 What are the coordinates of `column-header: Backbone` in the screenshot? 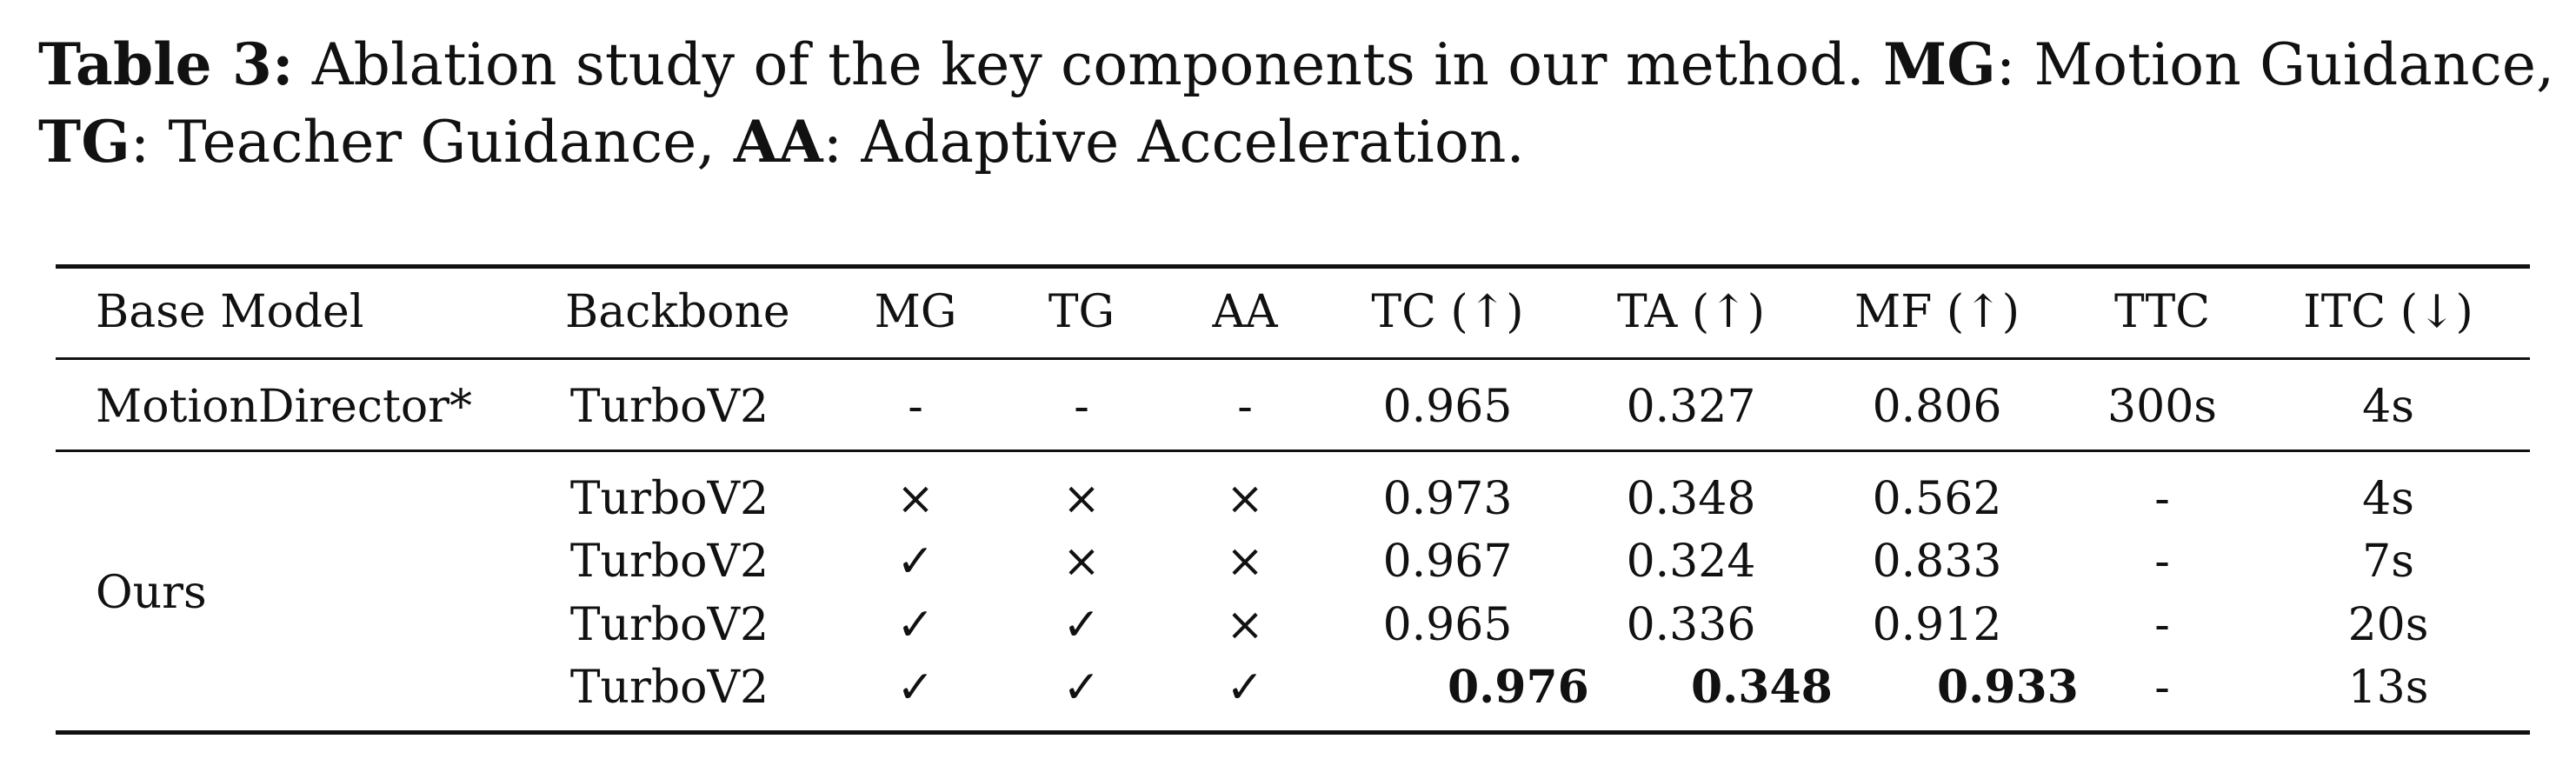 It's located at (677, 312).